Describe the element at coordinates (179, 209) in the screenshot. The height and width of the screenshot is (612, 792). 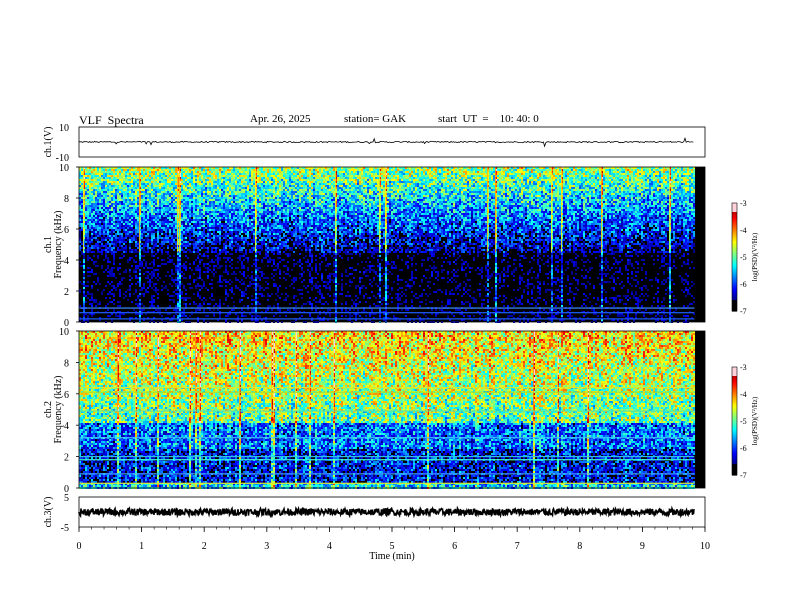
I see `ch1_spectrogram-burst` at that location.